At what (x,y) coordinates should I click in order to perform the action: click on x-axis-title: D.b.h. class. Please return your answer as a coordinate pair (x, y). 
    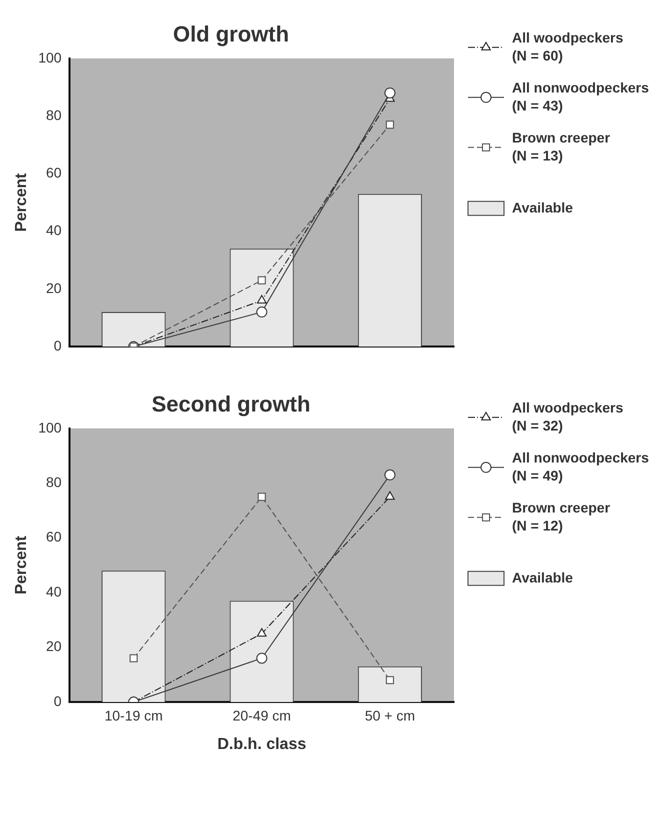
    Looking at the image, I should click on (261, 744).